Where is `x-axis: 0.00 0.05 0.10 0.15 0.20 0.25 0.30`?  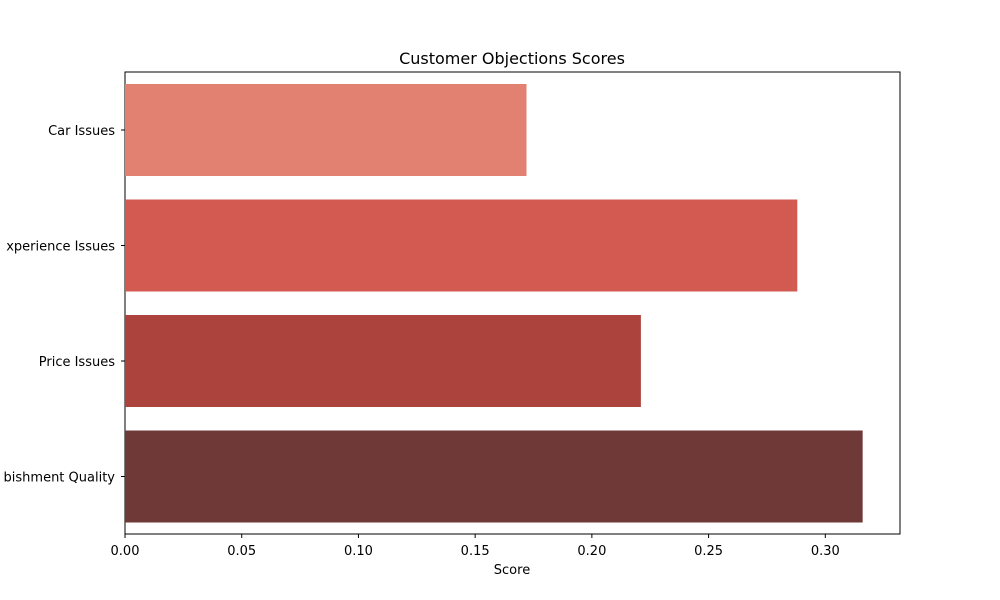 x-axis: 0.00 0.05 0.10 0.15 0.20 0.25 0.30 is located at coordinates (475, 546).